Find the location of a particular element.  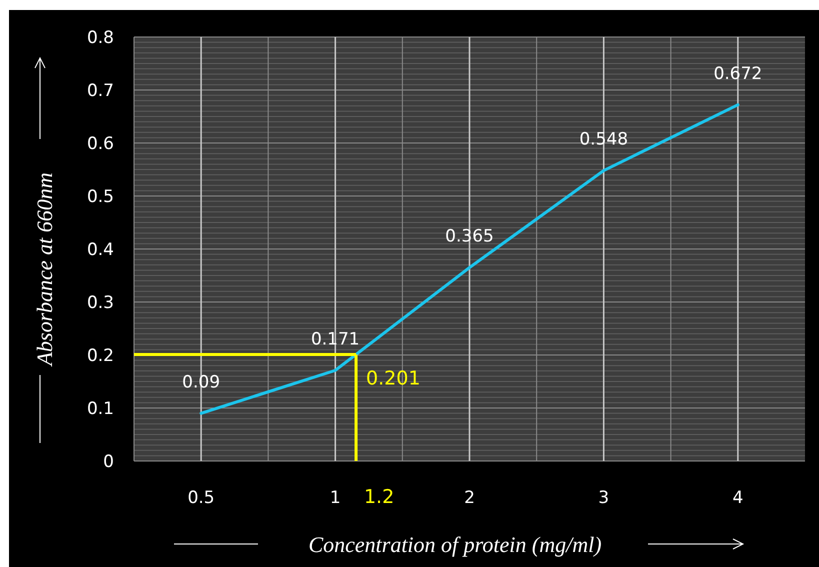

y-tick-label: 0.1 is located at coordinates (100, 408).